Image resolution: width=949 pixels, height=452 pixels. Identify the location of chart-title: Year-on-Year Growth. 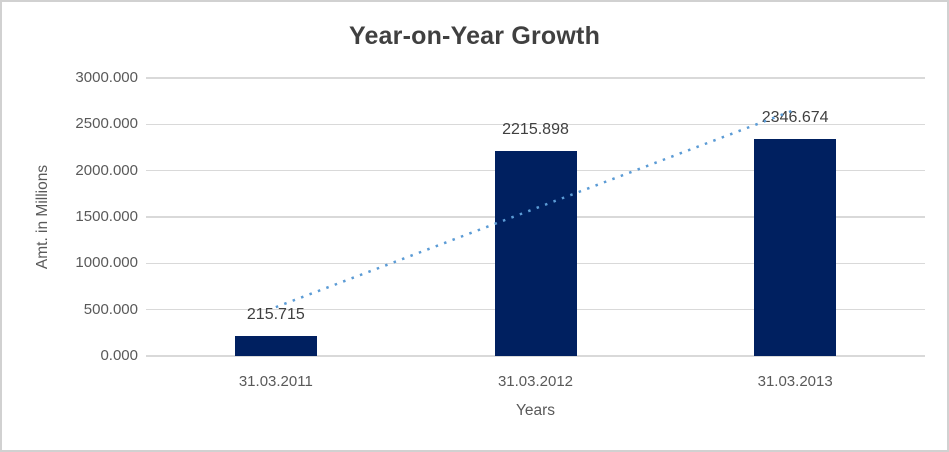
(474, 36).